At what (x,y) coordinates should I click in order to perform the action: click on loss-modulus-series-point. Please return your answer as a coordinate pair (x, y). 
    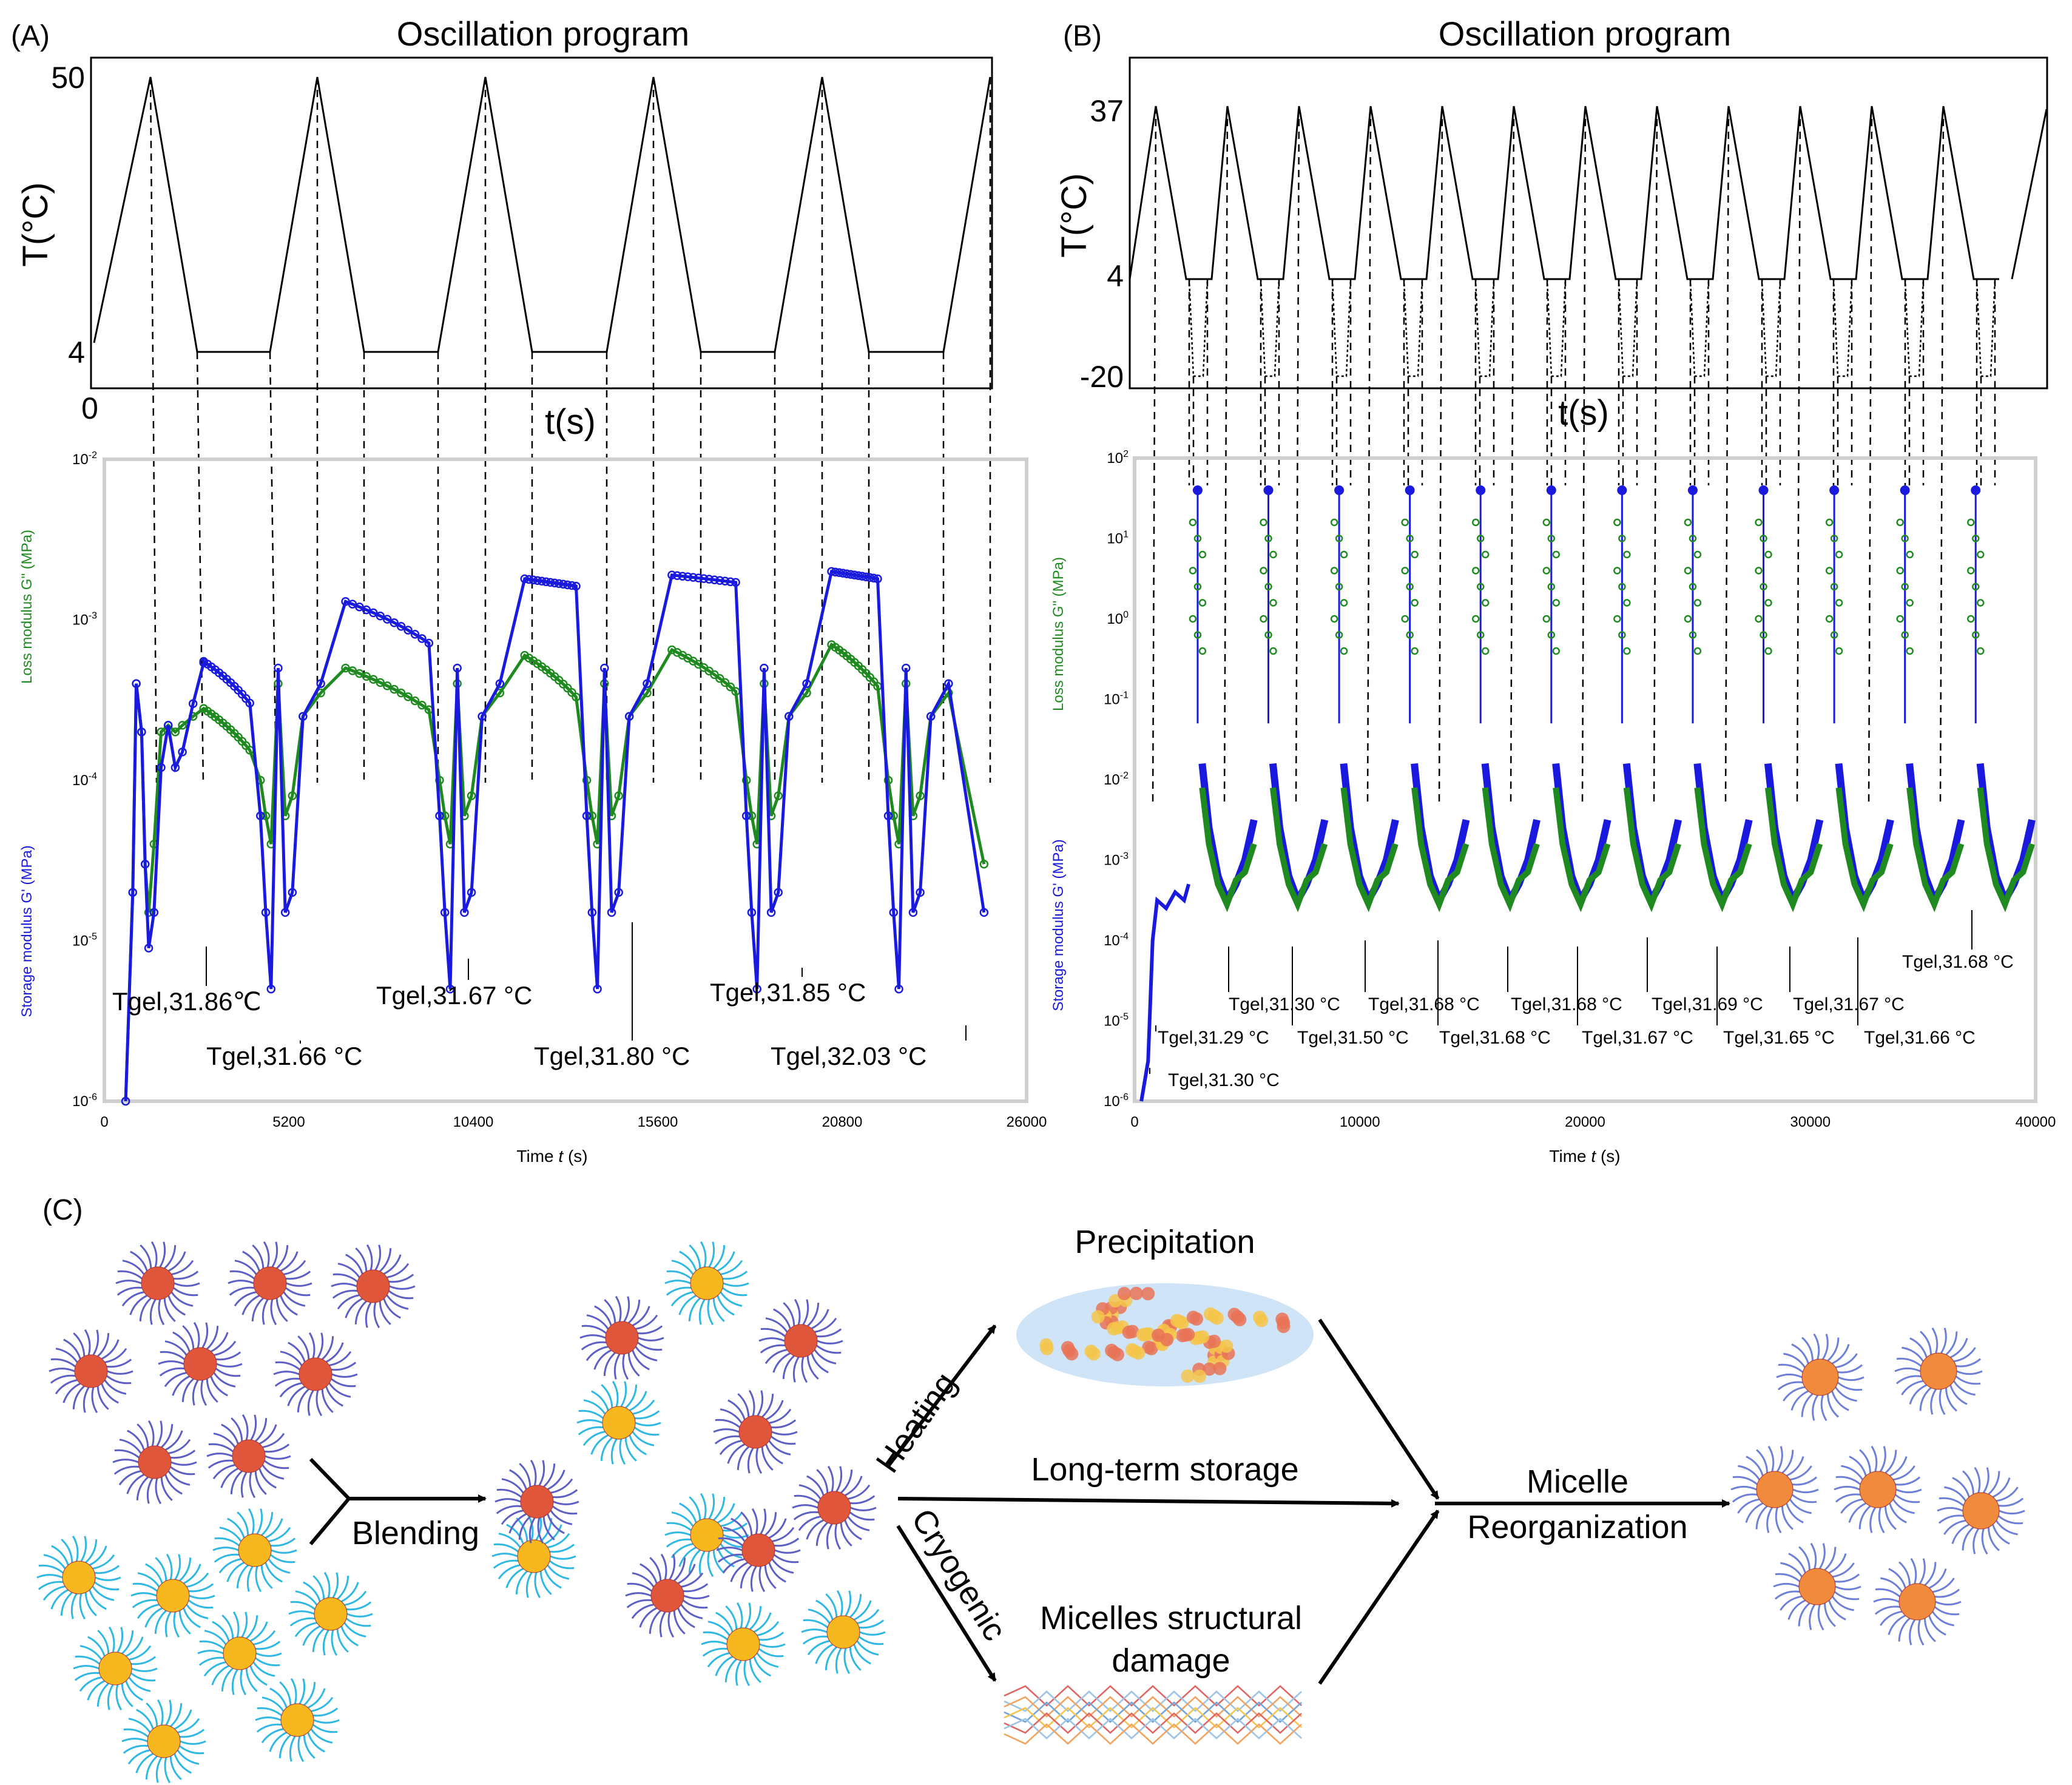
    Looking at the image, I should click on (592, 815).